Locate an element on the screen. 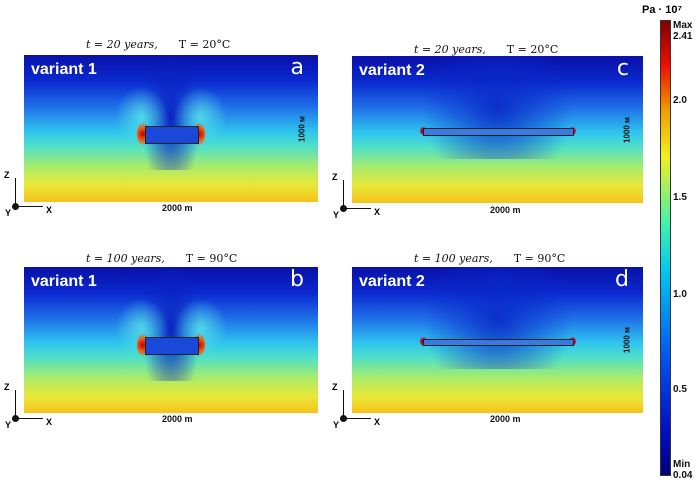 This screenshot has width=700, height=491. panel-c-title: t = 20 years, T = 20°C is located at coordinates (486, 49).